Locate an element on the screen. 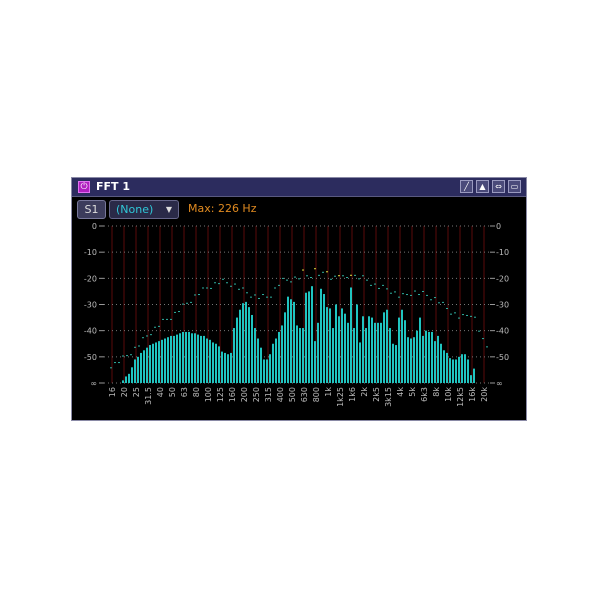 The image size is (600, 600). x-tick-label: 315 is located at coordinates (268, 394).